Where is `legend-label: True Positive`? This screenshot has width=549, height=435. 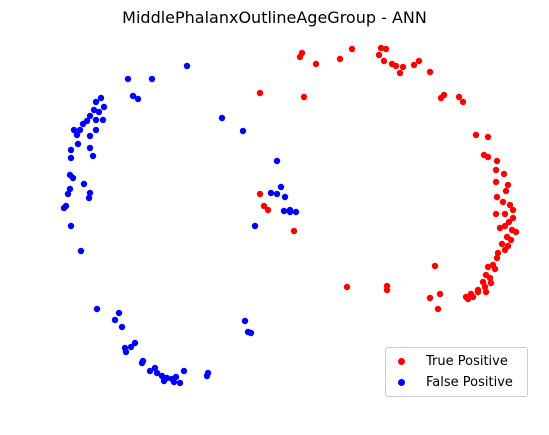
legend-label: True Positive is located at coordinates (467, 361).